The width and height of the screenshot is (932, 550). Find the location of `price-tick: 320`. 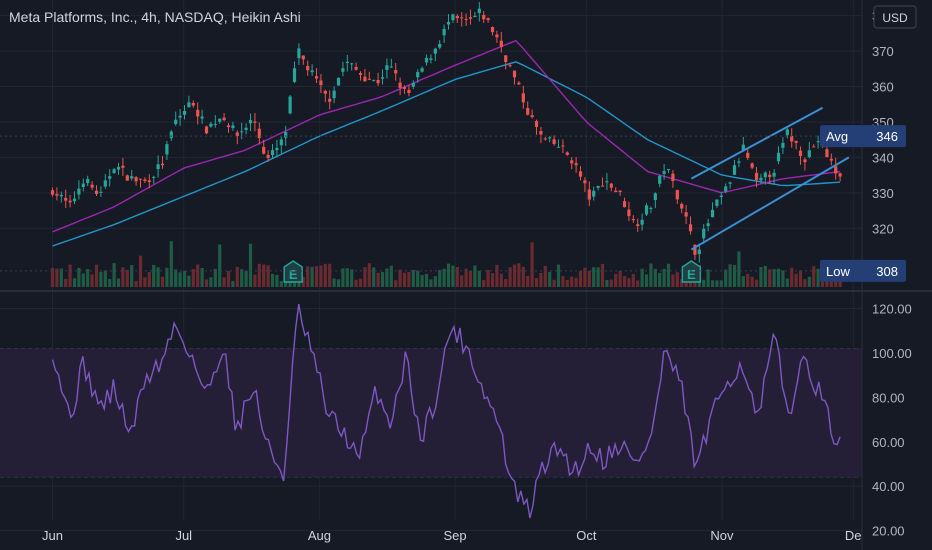

price-tick: 320 is located at coordinates (883, 228).